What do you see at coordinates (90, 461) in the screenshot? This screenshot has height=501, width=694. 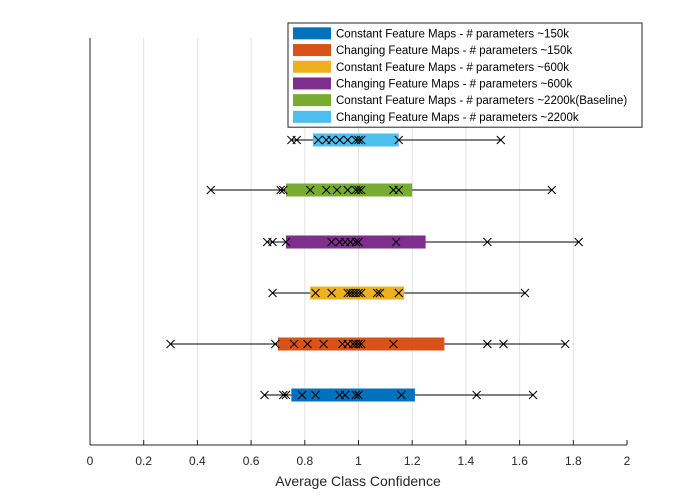 I see `x-tick-label: 0` at bounding box center [90, 461].